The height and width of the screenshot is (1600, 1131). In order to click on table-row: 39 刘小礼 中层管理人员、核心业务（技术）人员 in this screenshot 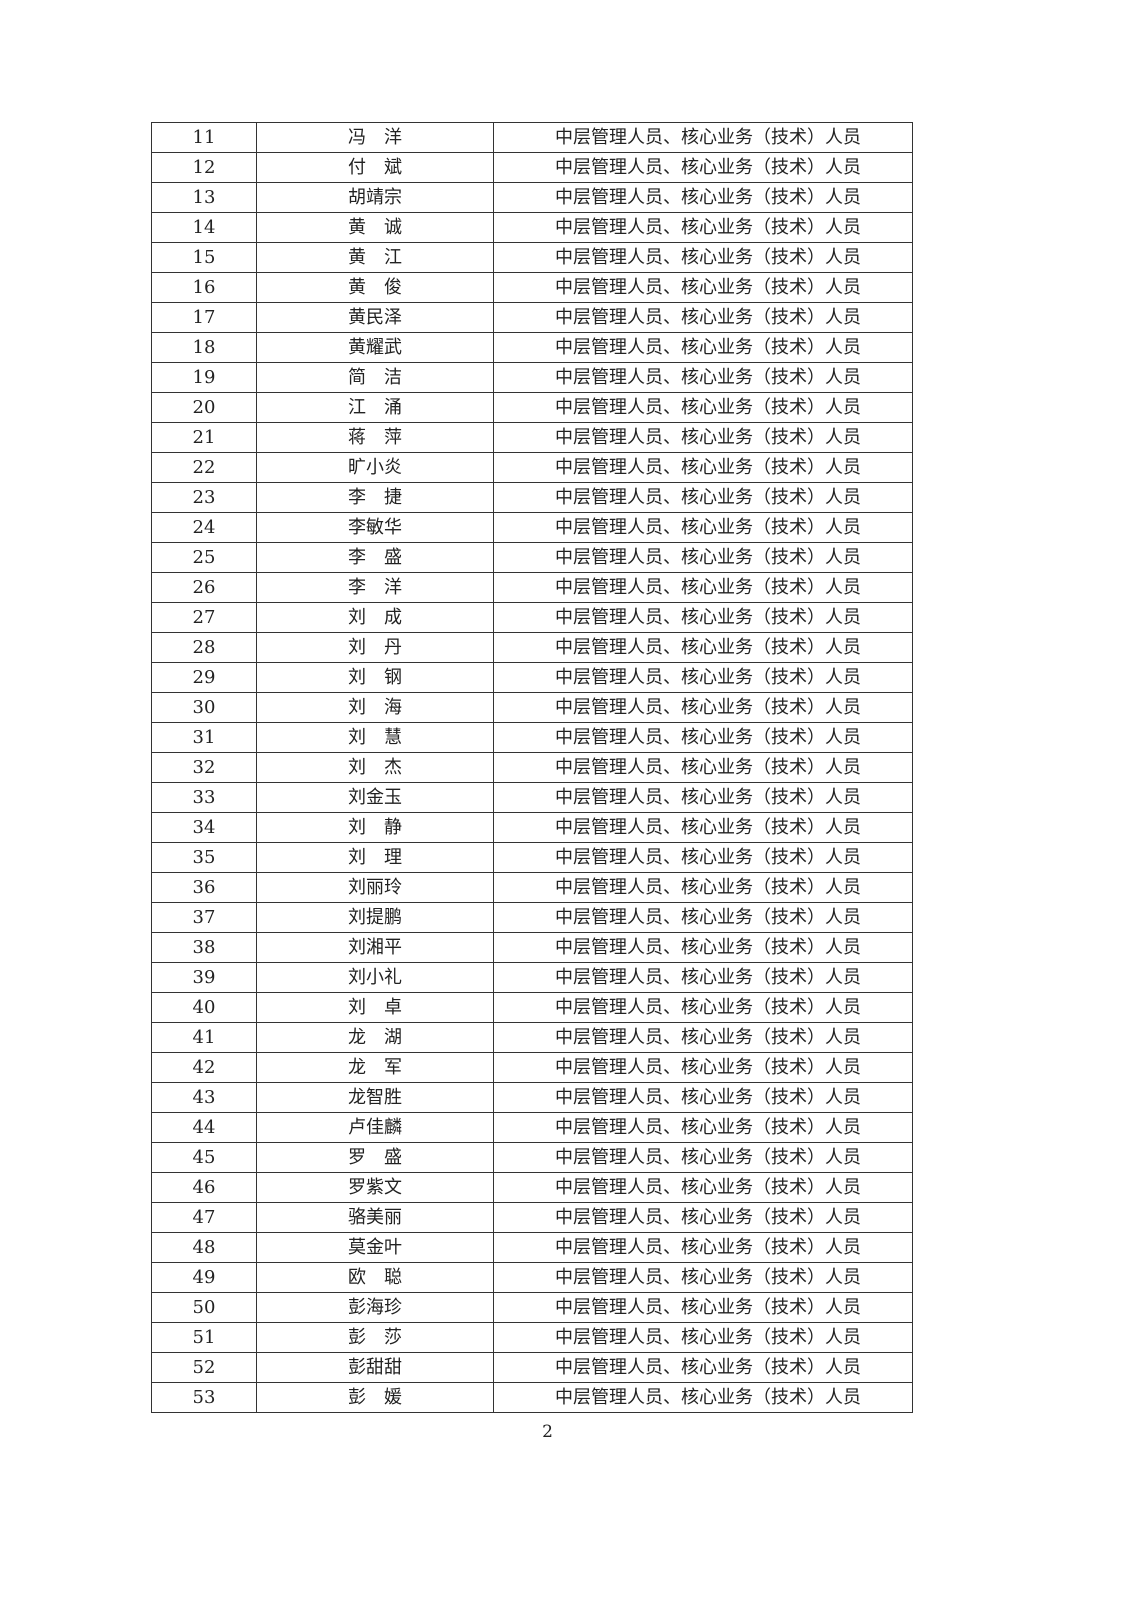, I will do `click(532, 977)`.